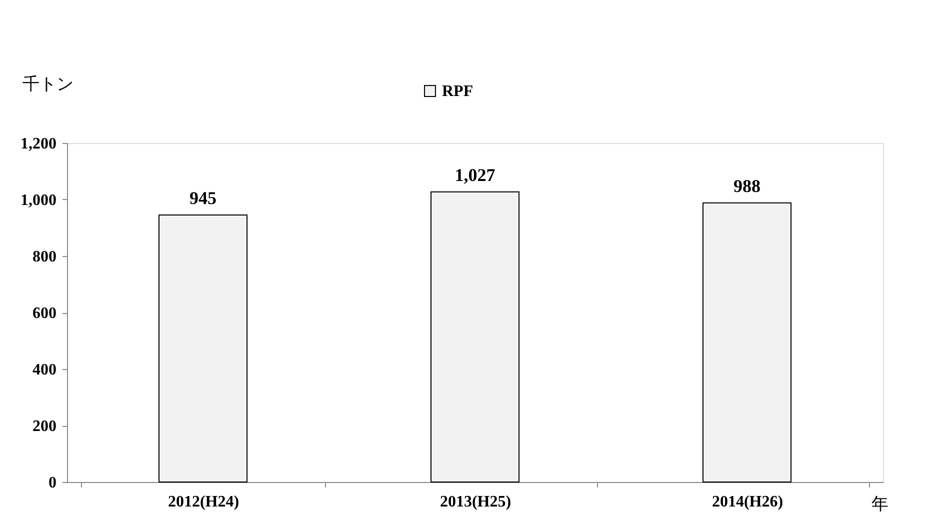 Image resolution: width=928 pixels, height=524 pixels. What do you see at coordinates (52, 483) in the screenshot?
I see `y-tick-label: 0` at bounding box center [52, 483].